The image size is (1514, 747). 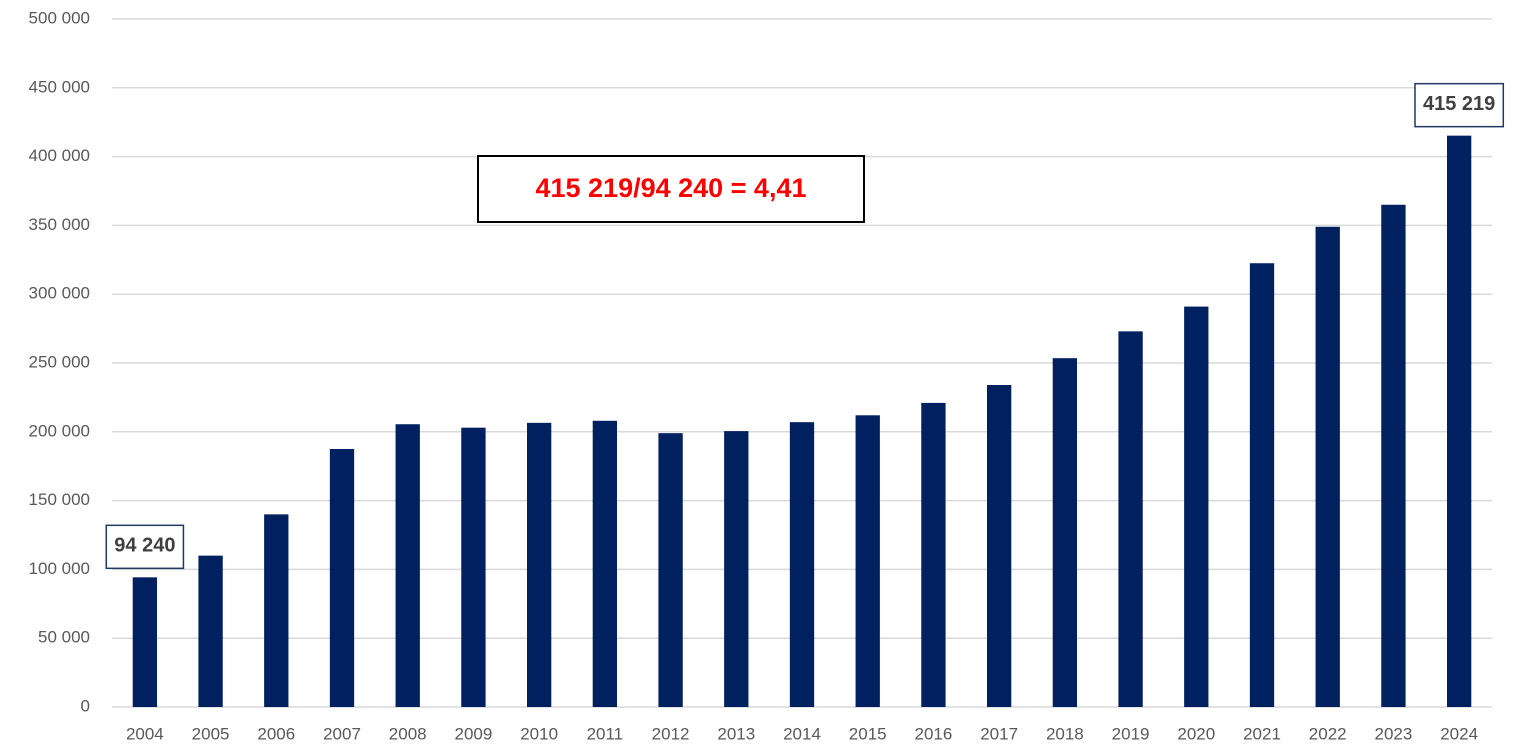 I want to click on x-tick-label: 2012, so click(x=671, y=733).